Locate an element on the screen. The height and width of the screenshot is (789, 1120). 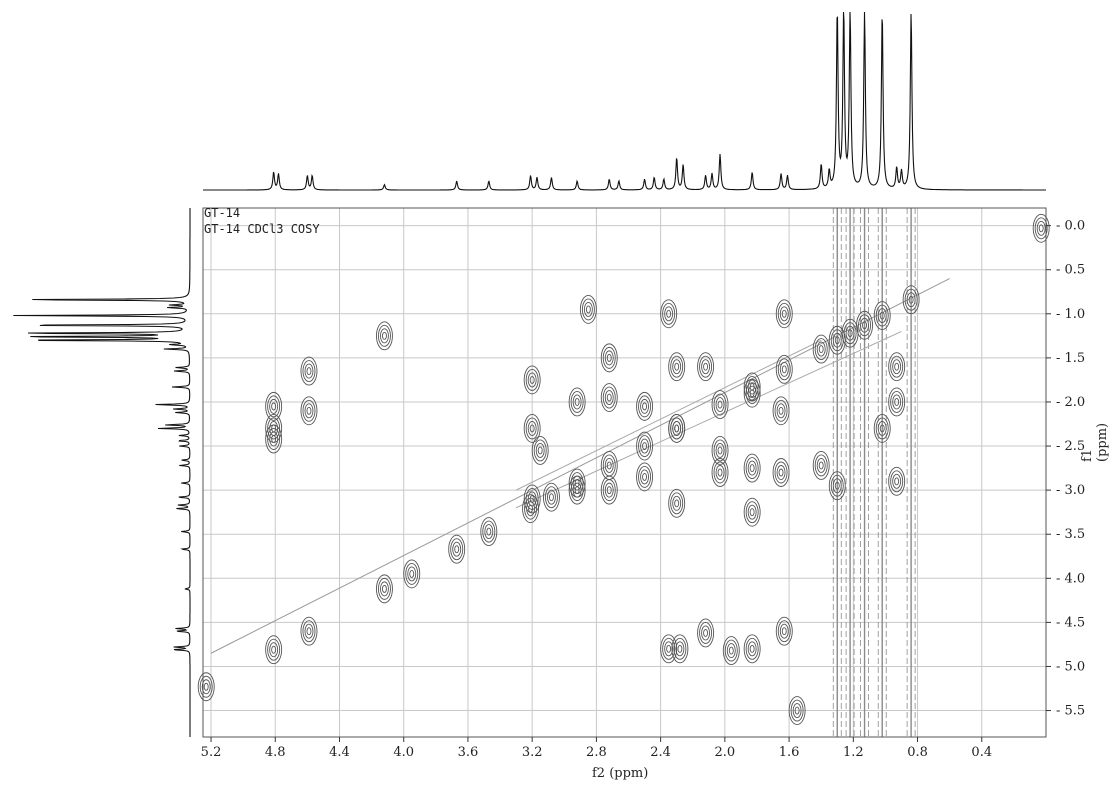
y-axis-label: f1 (ppm) is located at coordinates (1095, 442).